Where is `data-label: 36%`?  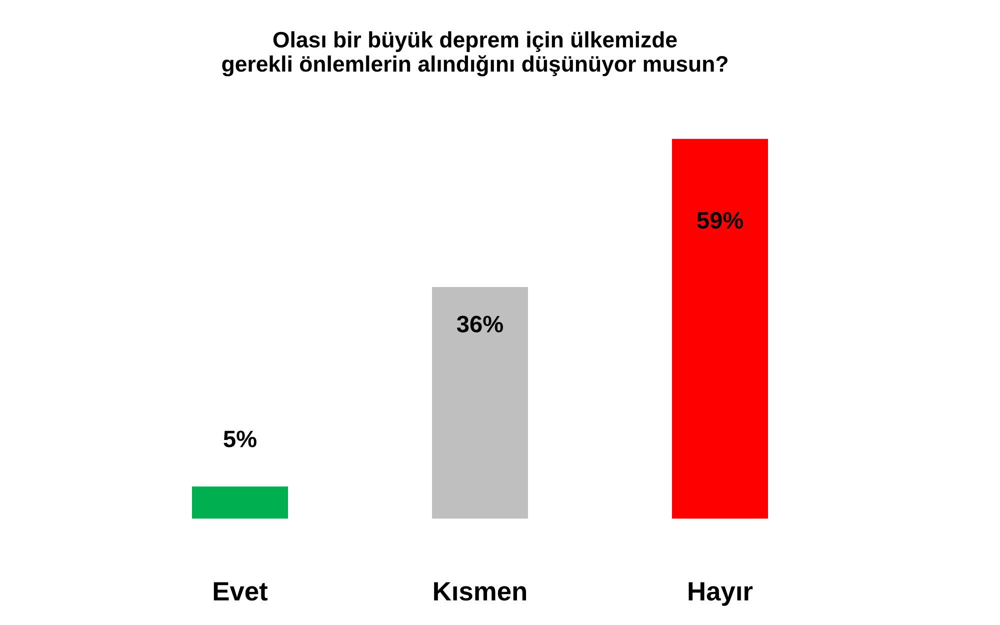
data-label: 36% is located at coordinates (480, 324).